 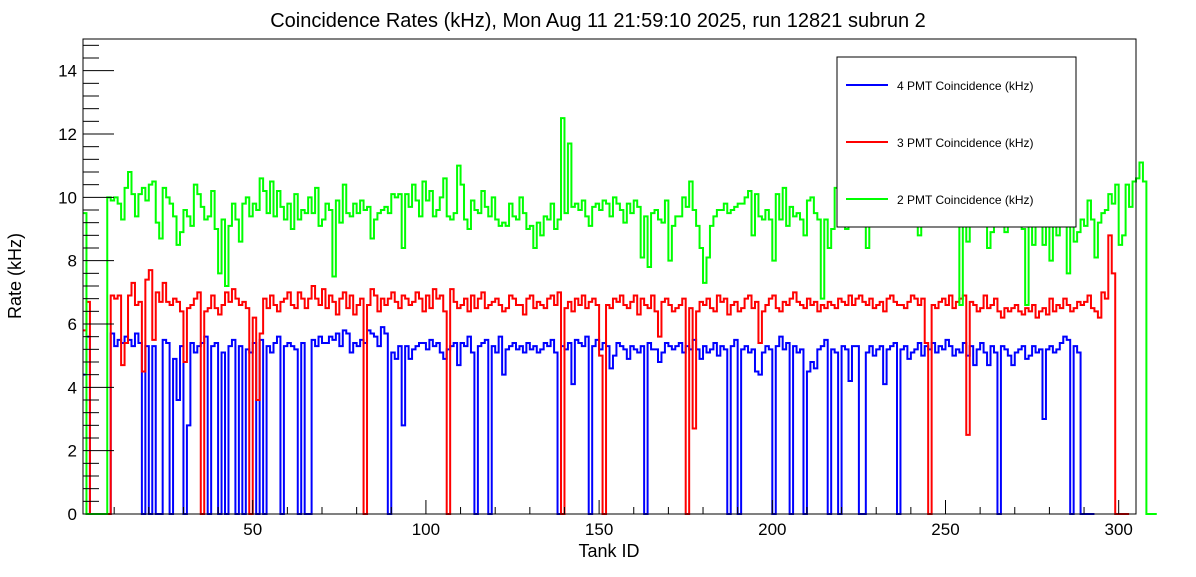 What do you see at coordinates (67, 134) in the screenshot?
I see `y-tick-label: 12` at bounding box center [67, 134].